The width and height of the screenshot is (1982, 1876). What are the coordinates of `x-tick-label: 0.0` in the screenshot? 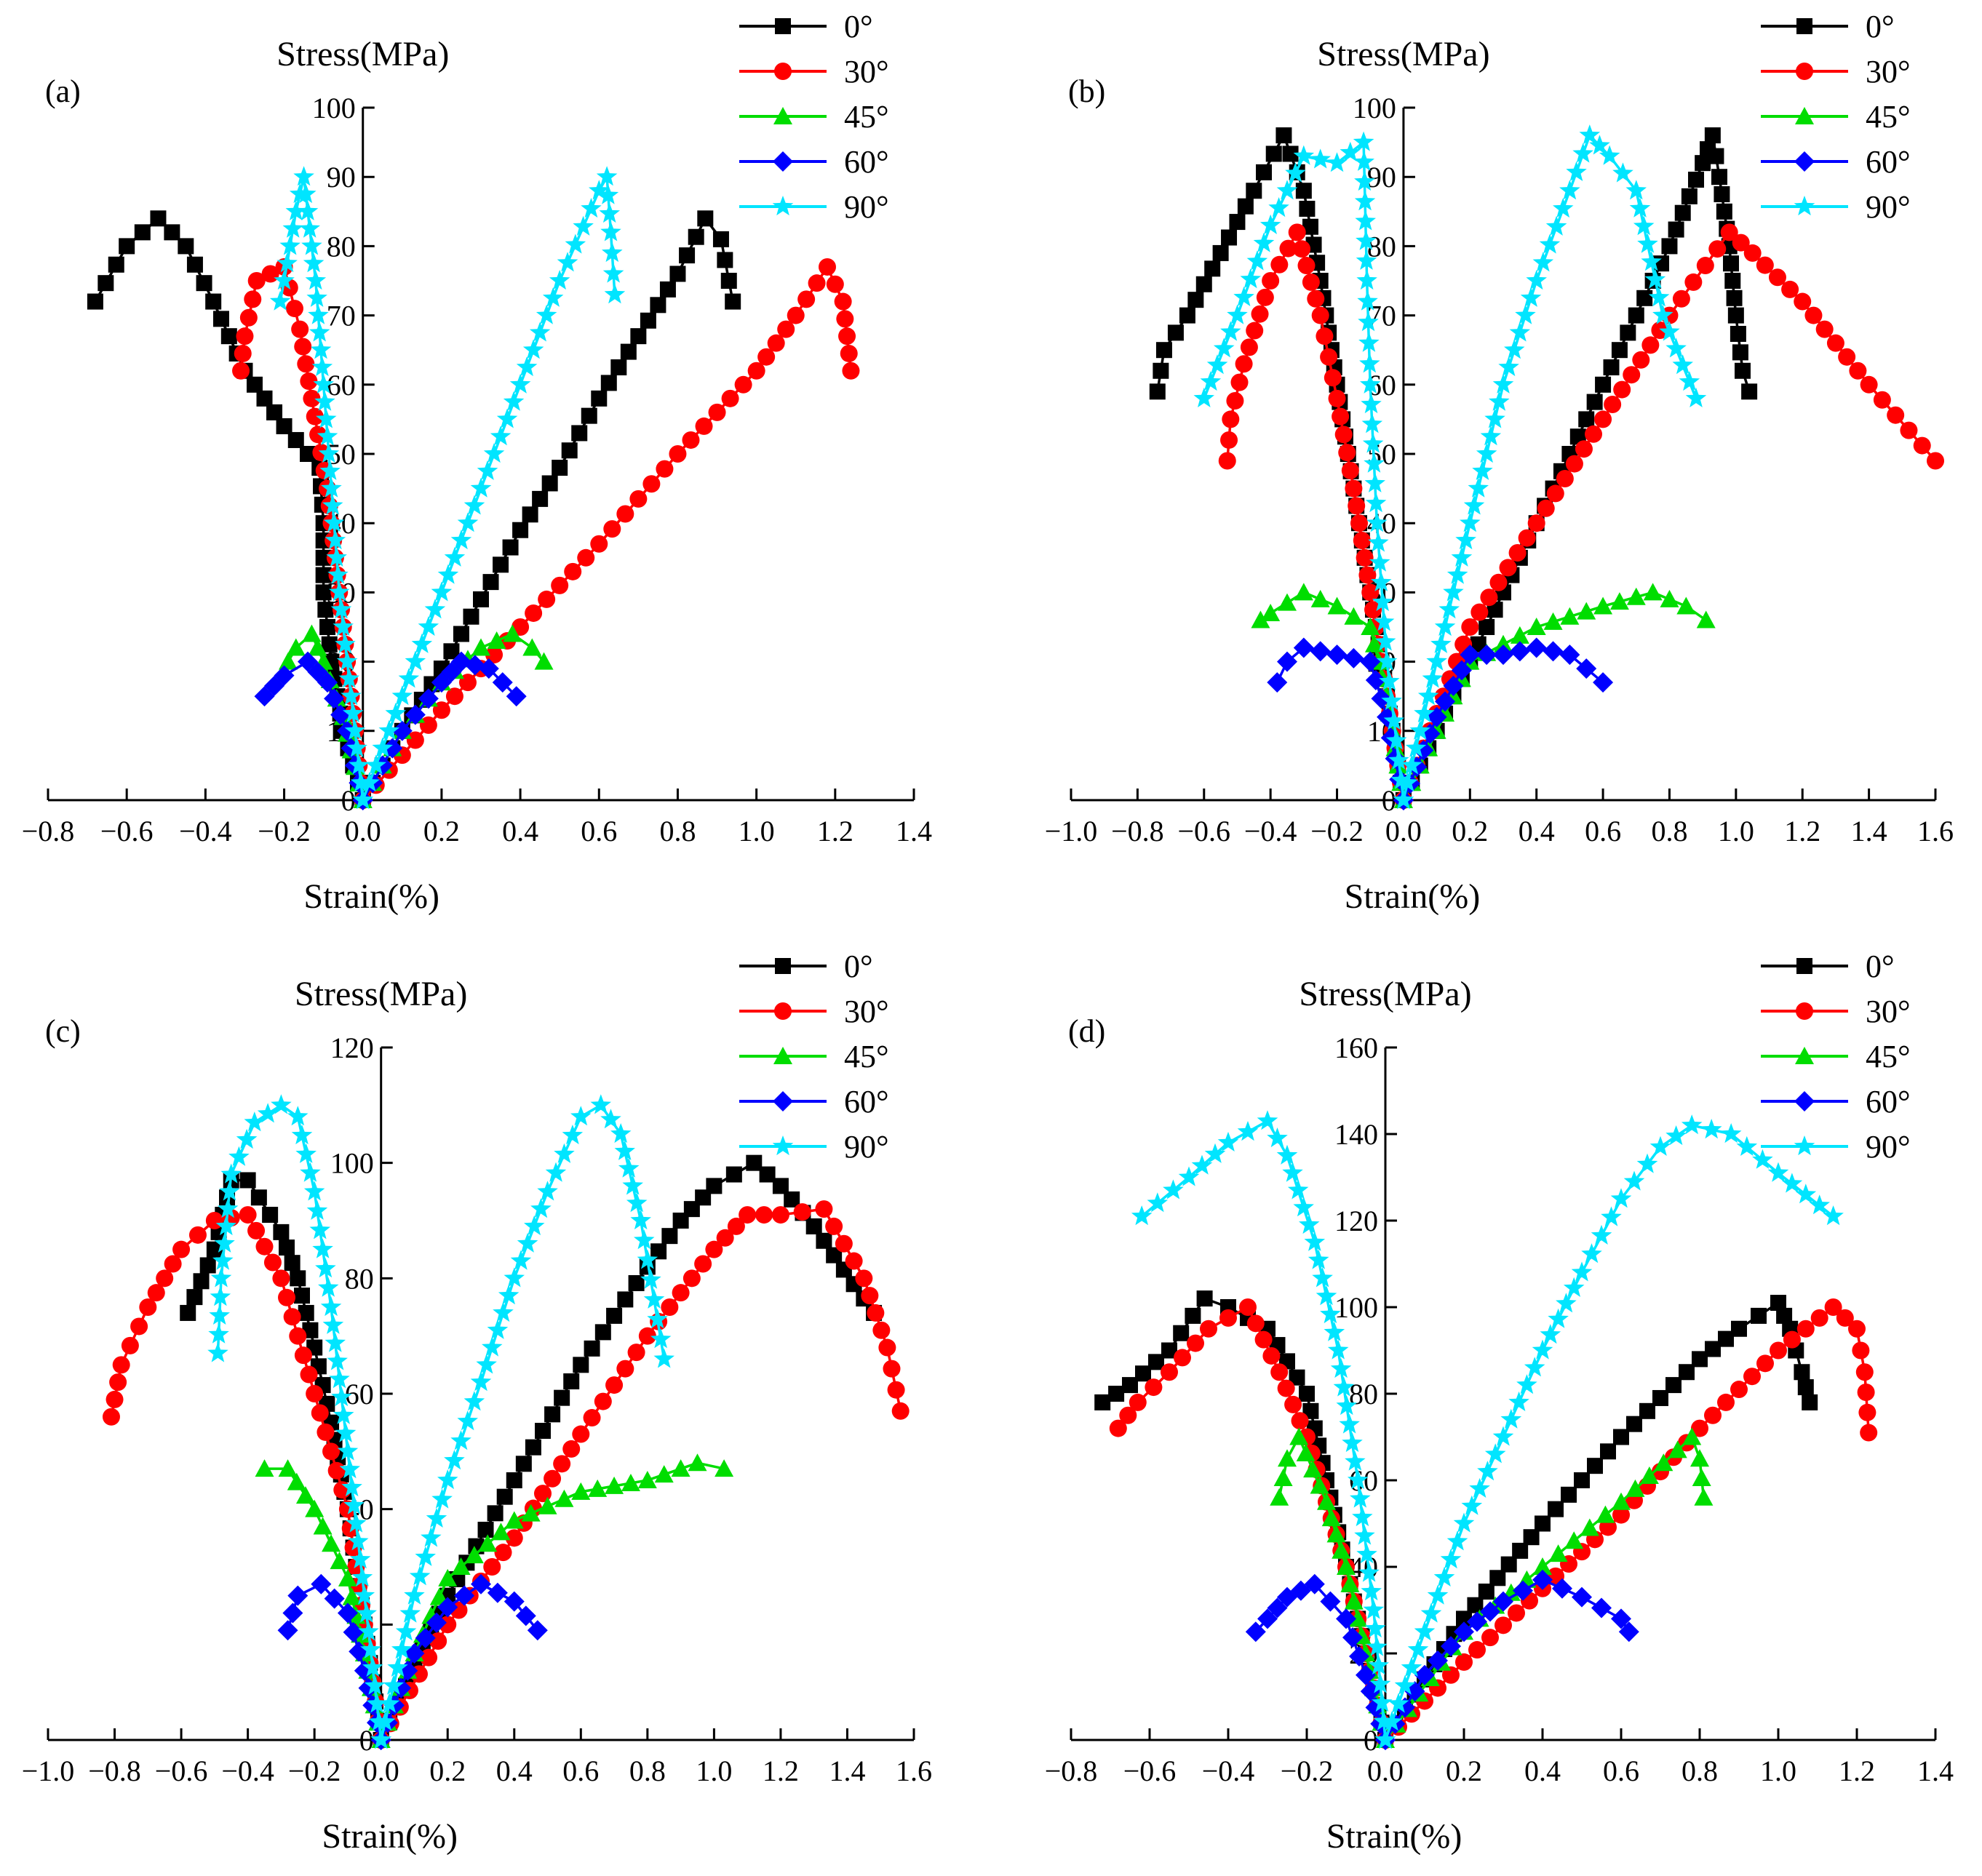 It's located at (363, 831).